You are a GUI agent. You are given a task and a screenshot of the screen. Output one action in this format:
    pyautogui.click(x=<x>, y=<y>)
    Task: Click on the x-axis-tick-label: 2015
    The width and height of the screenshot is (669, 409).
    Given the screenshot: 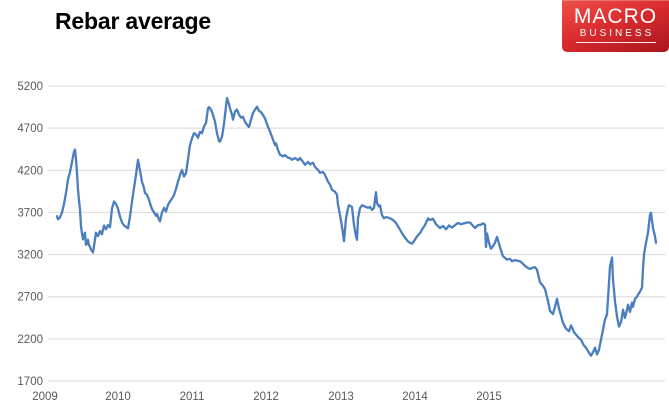 What is the action you would take?
    pyautogui.click(x=489, y=397)
    